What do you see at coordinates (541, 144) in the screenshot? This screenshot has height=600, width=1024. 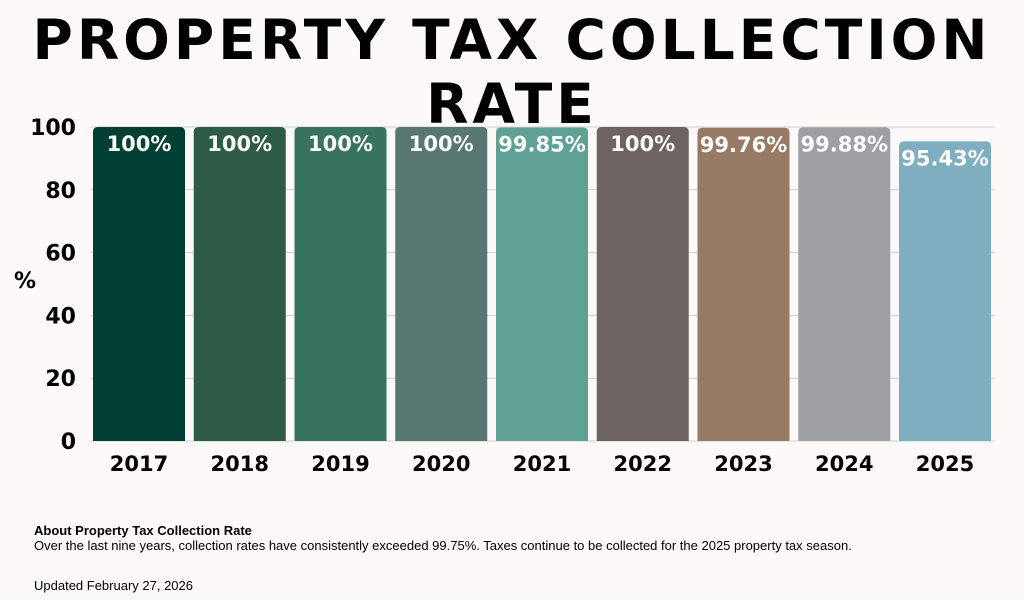 I see `data-label: 99.85%` at bounding box center [541, 144].